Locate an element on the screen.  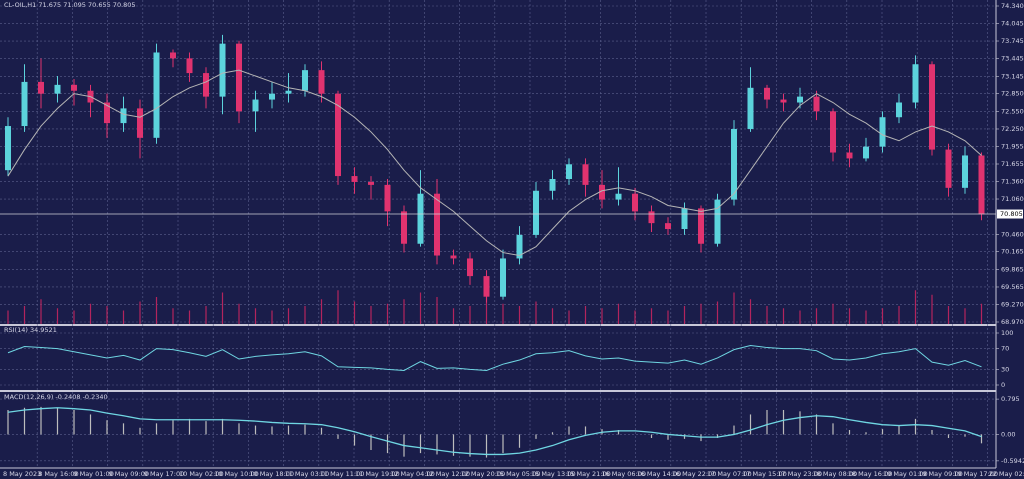
x-tick-label: 15 May 05:00 is located at coordinates (518, 474).